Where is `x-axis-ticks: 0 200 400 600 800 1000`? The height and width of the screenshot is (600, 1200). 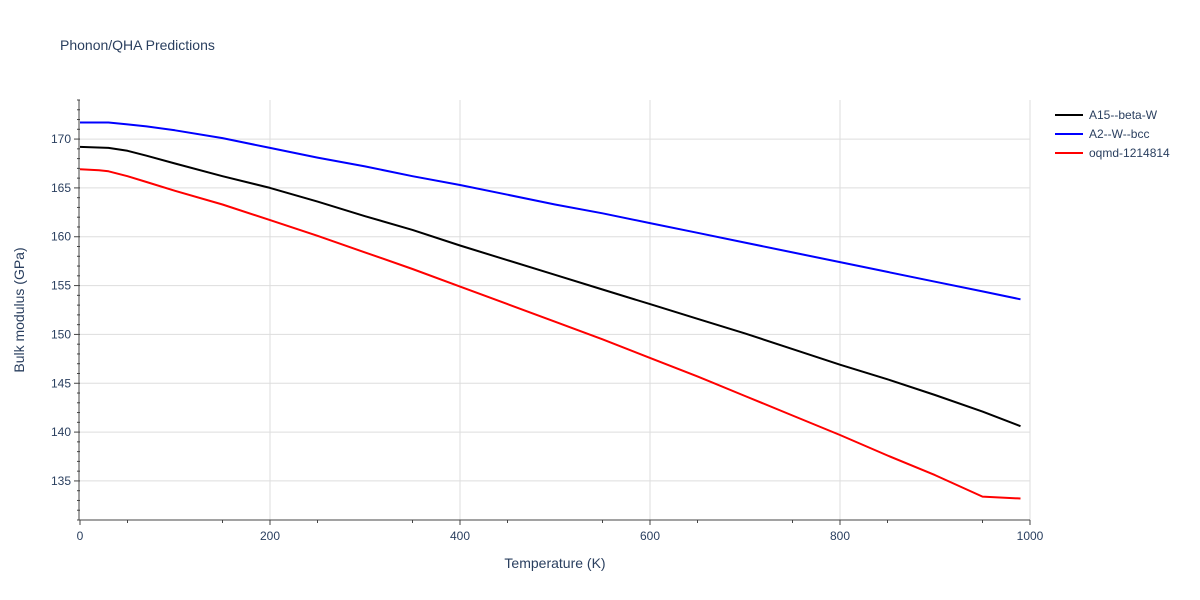
x-axis-ticks: 0 200 400 600 800 1000 is located at coordinates (560, 531).